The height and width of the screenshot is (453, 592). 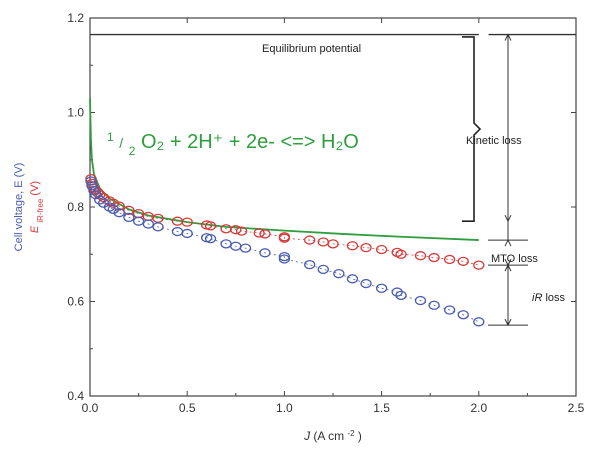 I want to click on y-tick-label: 0.6, so click(x=75, y=302).